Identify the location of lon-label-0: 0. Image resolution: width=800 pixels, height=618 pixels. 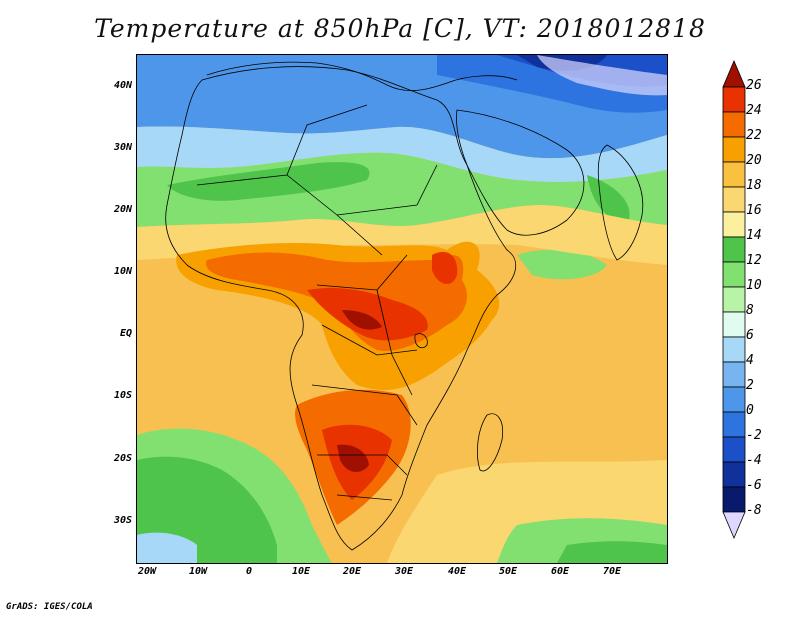
(249, 571).